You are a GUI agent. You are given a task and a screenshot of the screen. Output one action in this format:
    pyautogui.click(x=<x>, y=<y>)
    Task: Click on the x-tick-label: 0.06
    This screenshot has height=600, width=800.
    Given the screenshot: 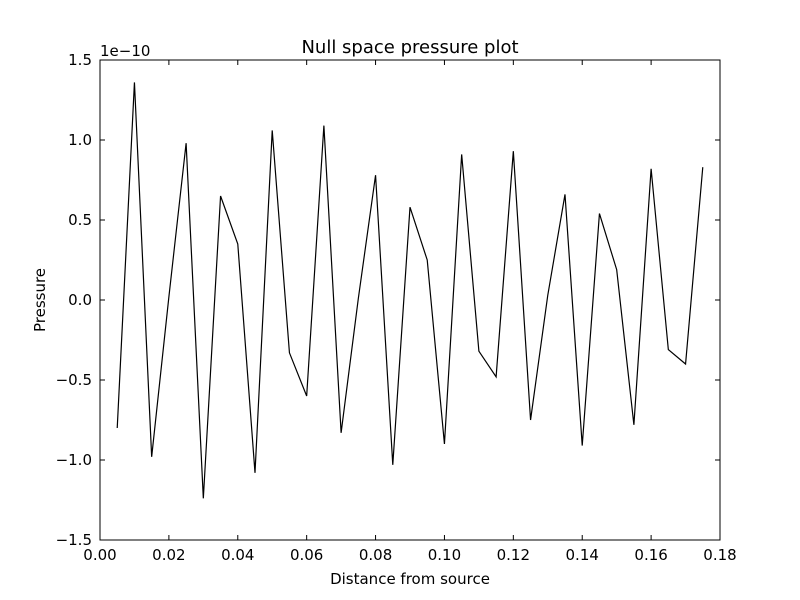 What is the action you would take?
    pyautogui.click(x=306, y=555)
    